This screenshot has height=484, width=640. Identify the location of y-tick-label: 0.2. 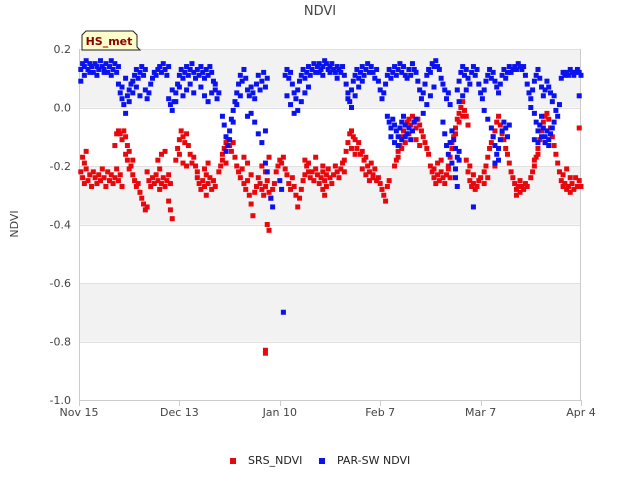
(63, 49).